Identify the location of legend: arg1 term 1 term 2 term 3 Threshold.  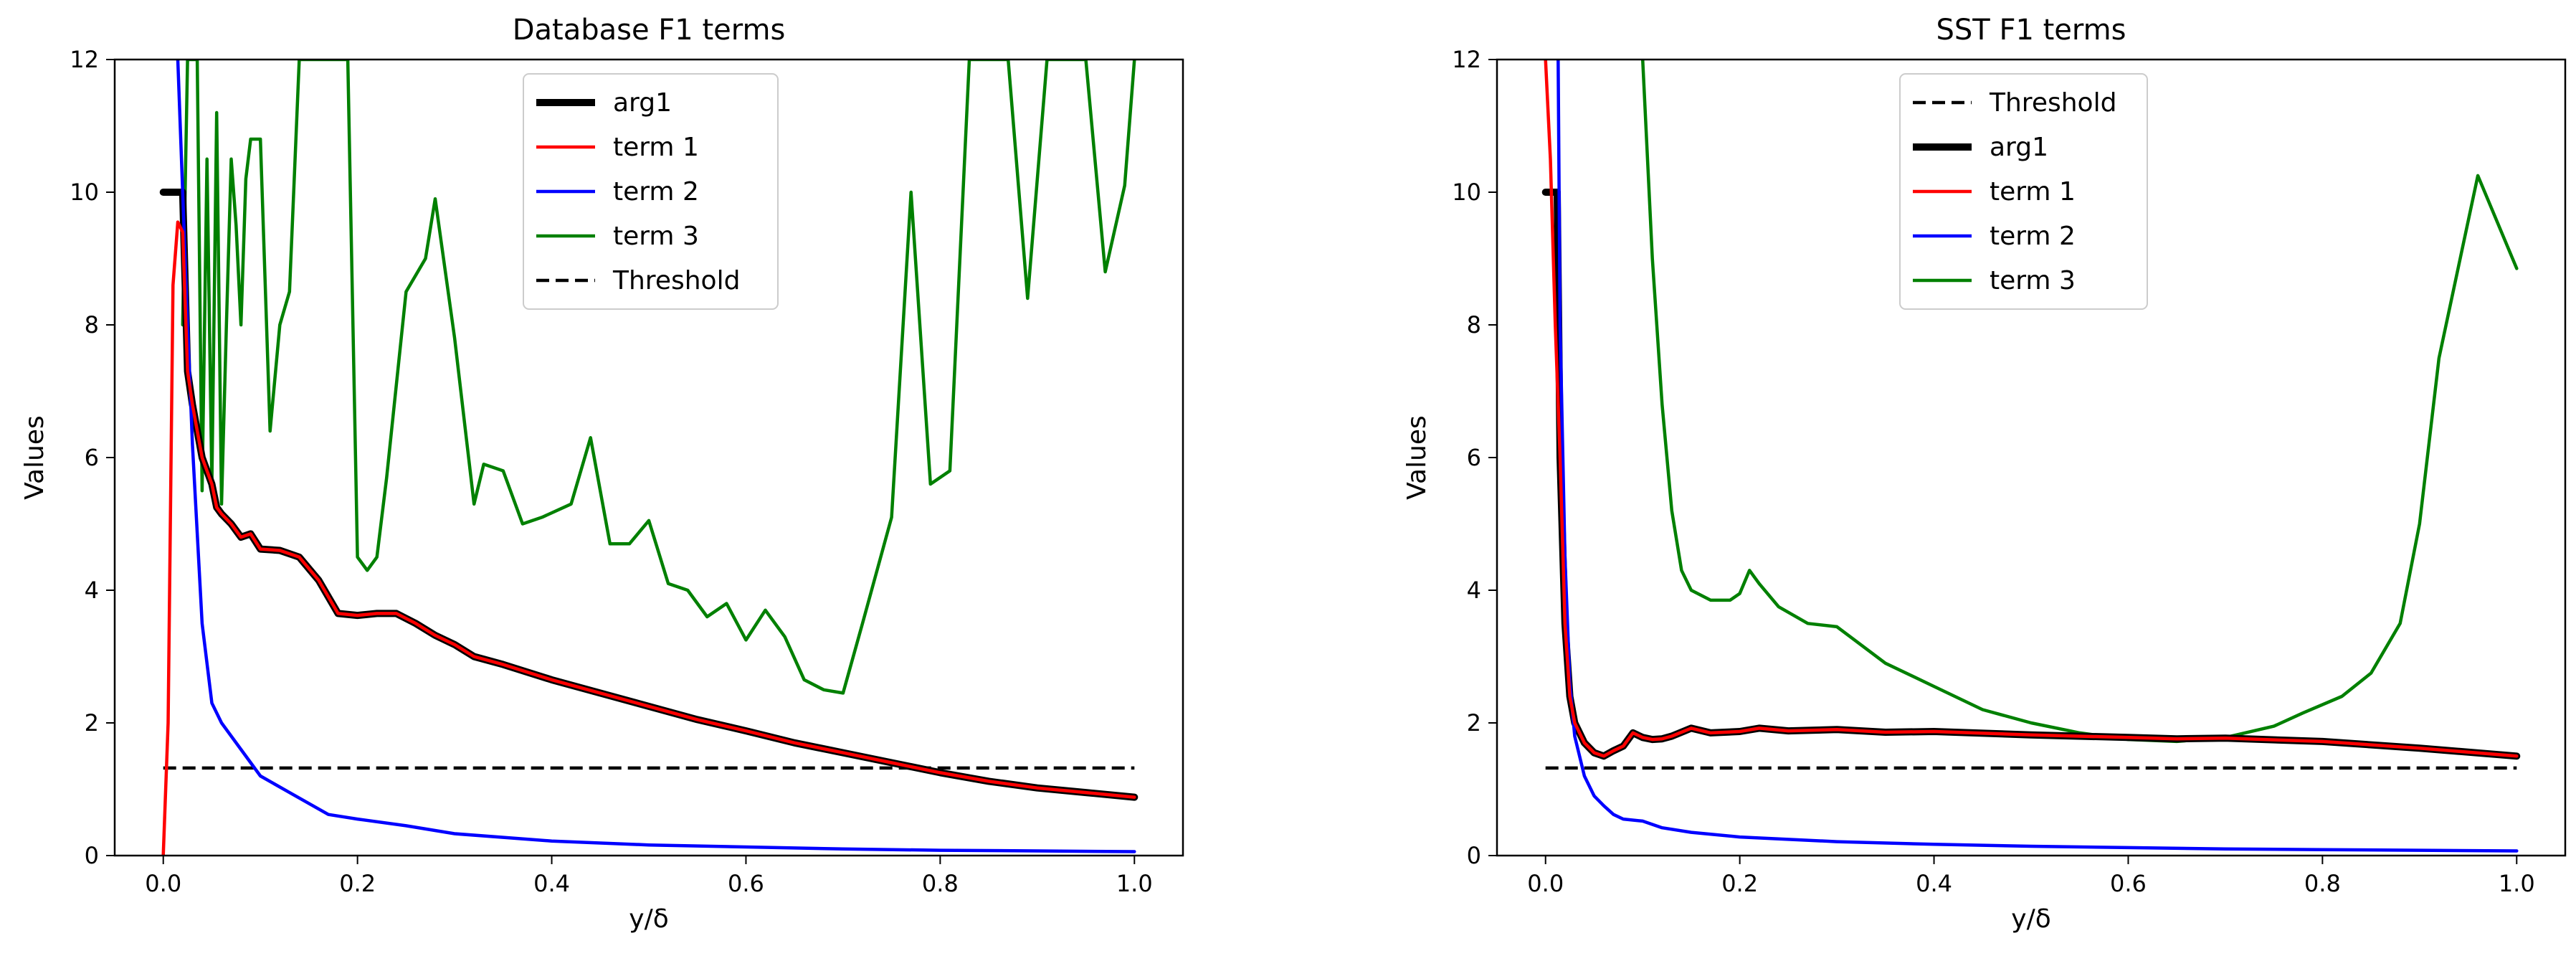
(651, 192).